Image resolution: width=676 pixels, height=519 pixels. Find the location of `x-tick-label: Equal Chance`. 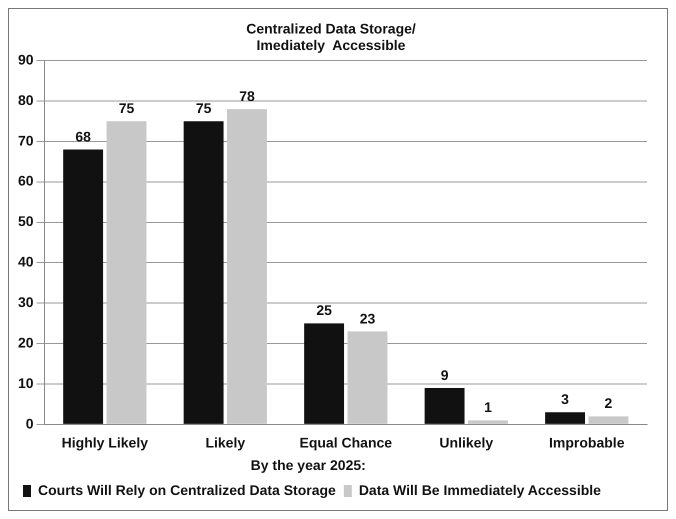

x-tick-label: Equal Chance is located at coordinates (345, 442).